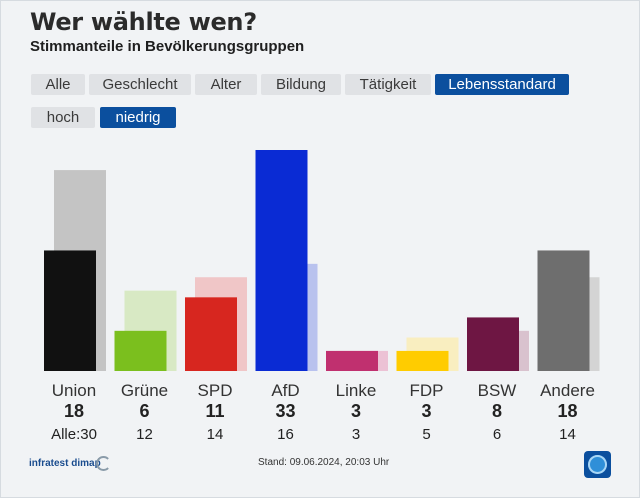  What do you see at coordinates (74, 434) in the screenshot?
I see `alle-value-label: Alle:30` at bounding box center [74, 434].